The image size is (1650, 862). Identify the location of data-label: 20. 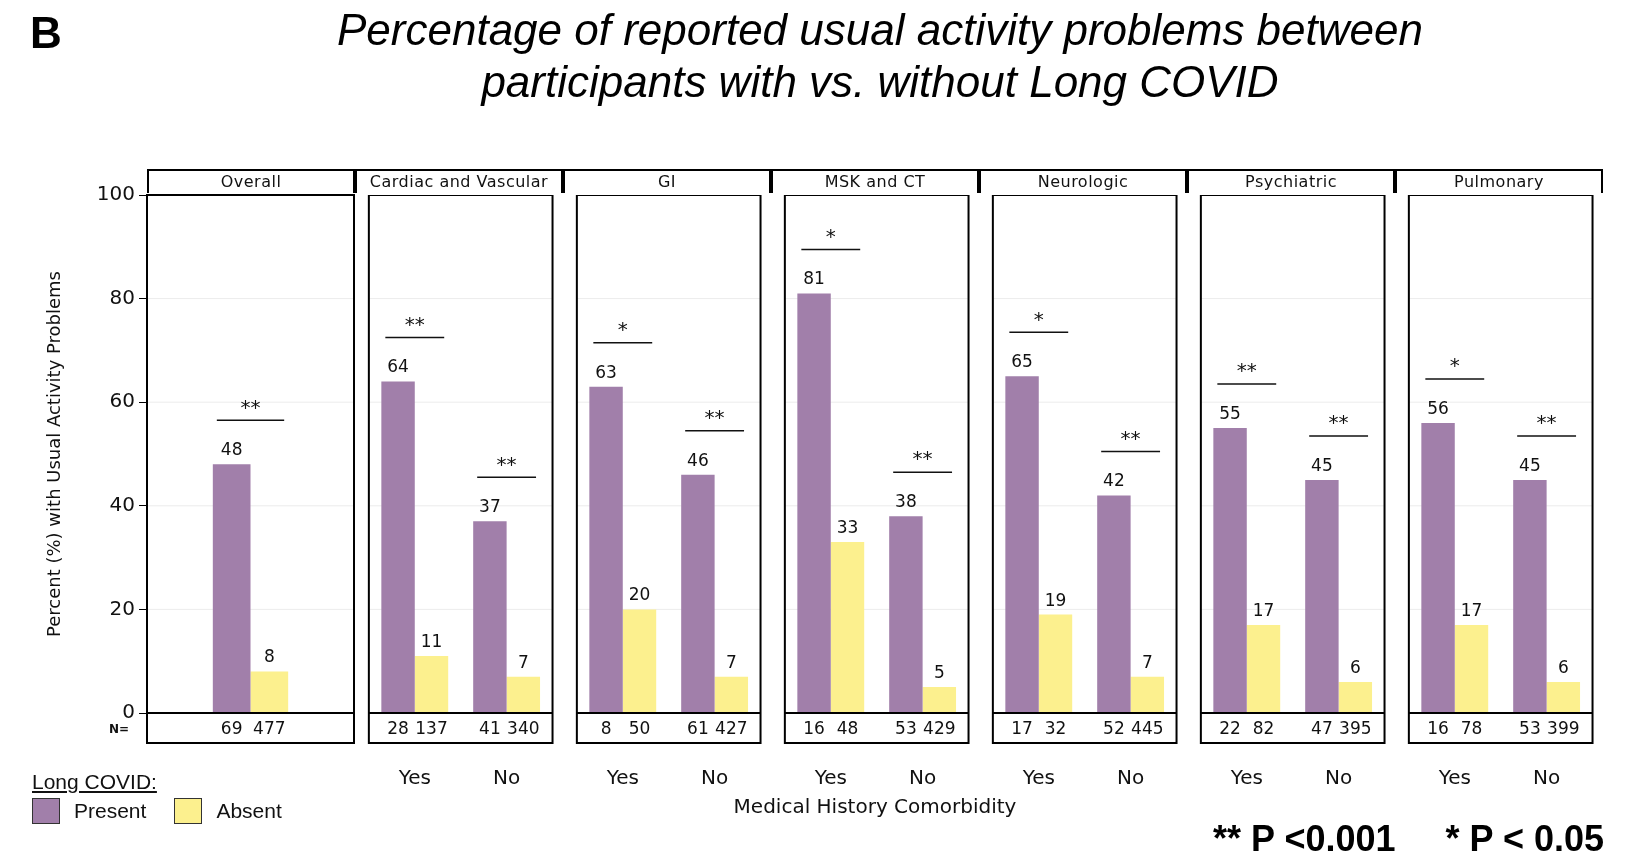
(639, 594).